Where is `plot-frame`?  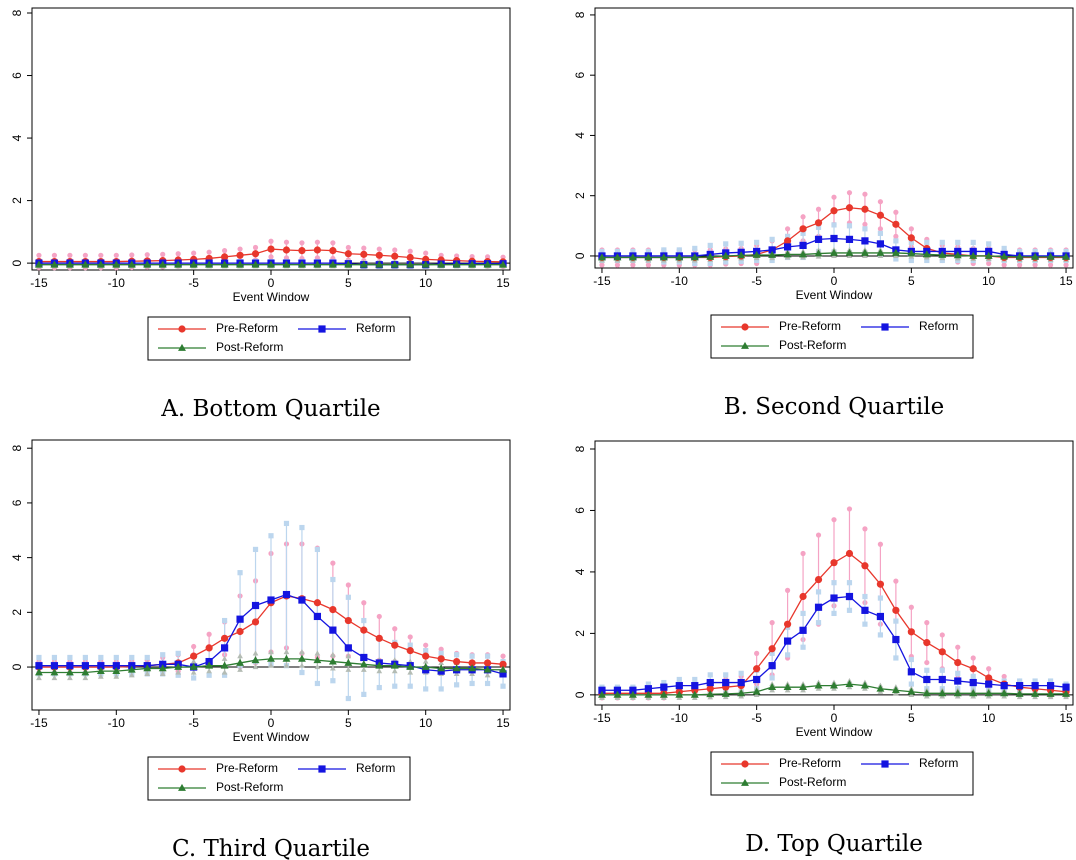
plot-frame is located at coordinates (271, 139).